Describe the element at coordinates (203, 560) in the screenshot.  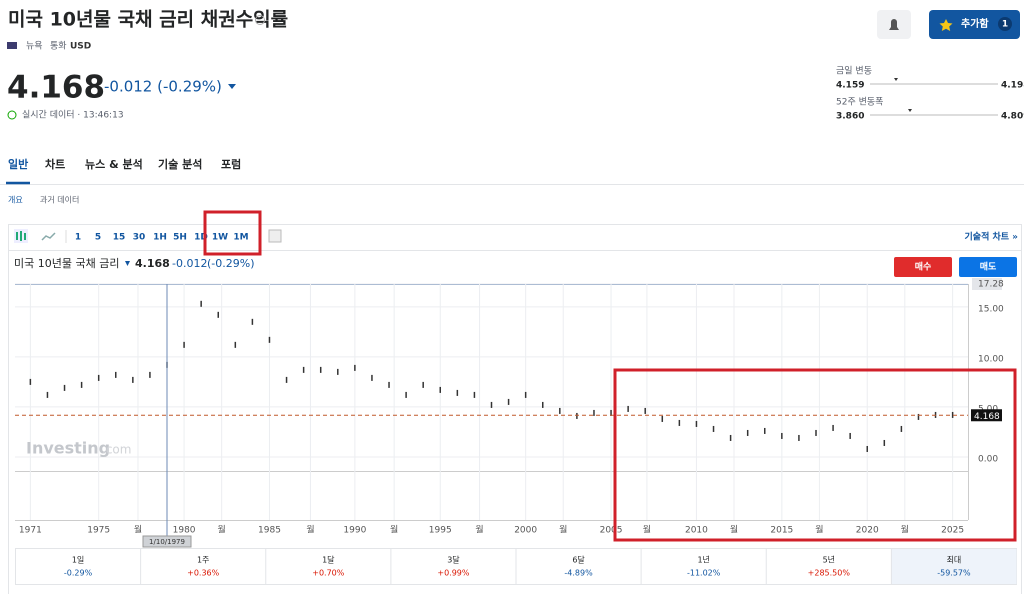
I see `period: 1주` at that location.